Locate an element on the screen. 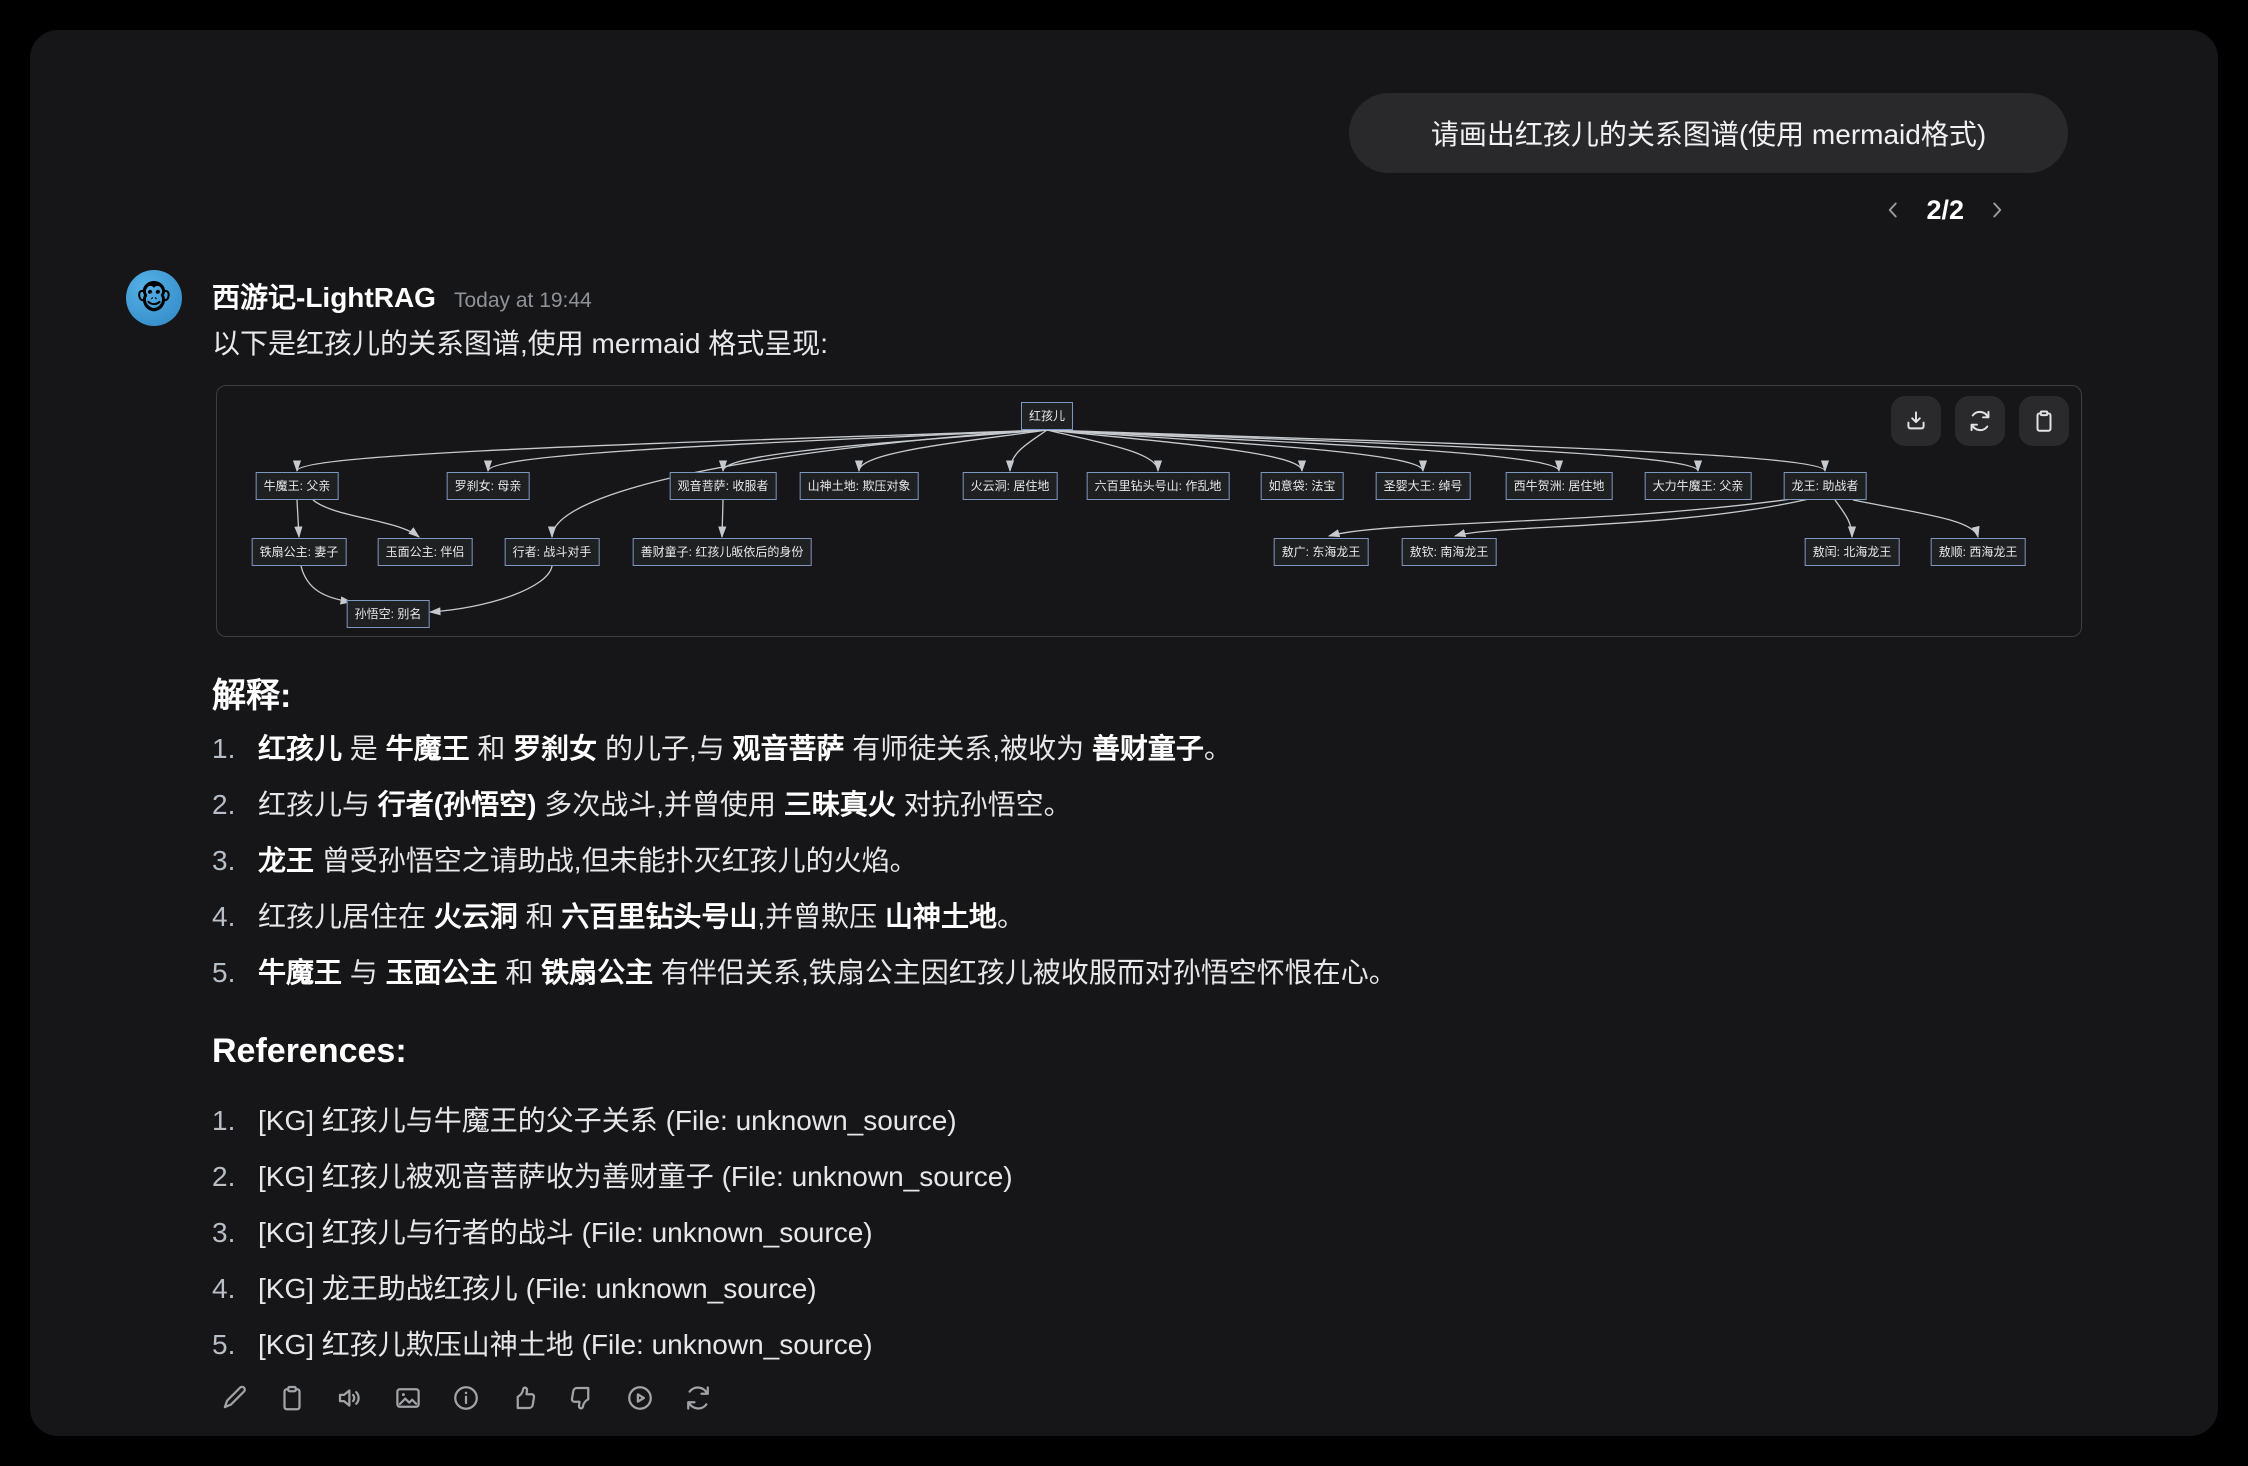 This screenshot has height=1466, width=2248. diagram-node: 龙王: 助战者 is located at coordinates (1825, 486).